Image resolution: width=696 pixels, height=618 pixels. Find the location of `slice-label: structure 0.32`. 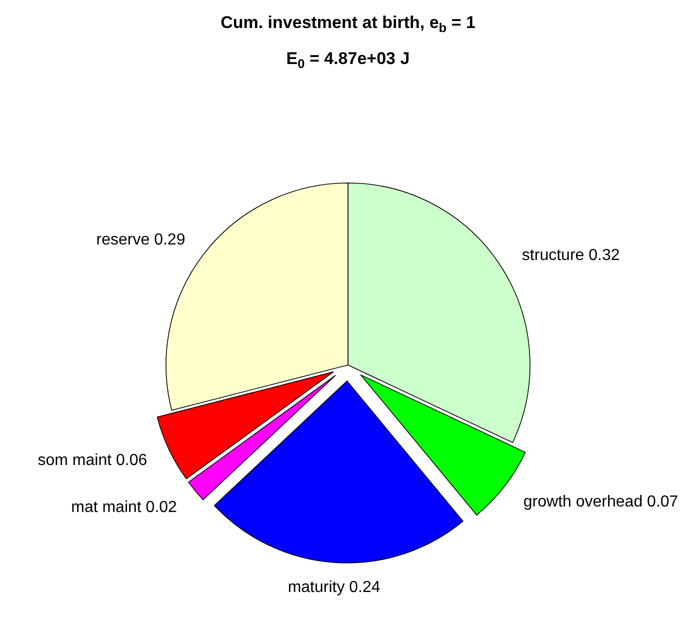

slice-label: structure 0.32 is located at coordinates (571, 255).